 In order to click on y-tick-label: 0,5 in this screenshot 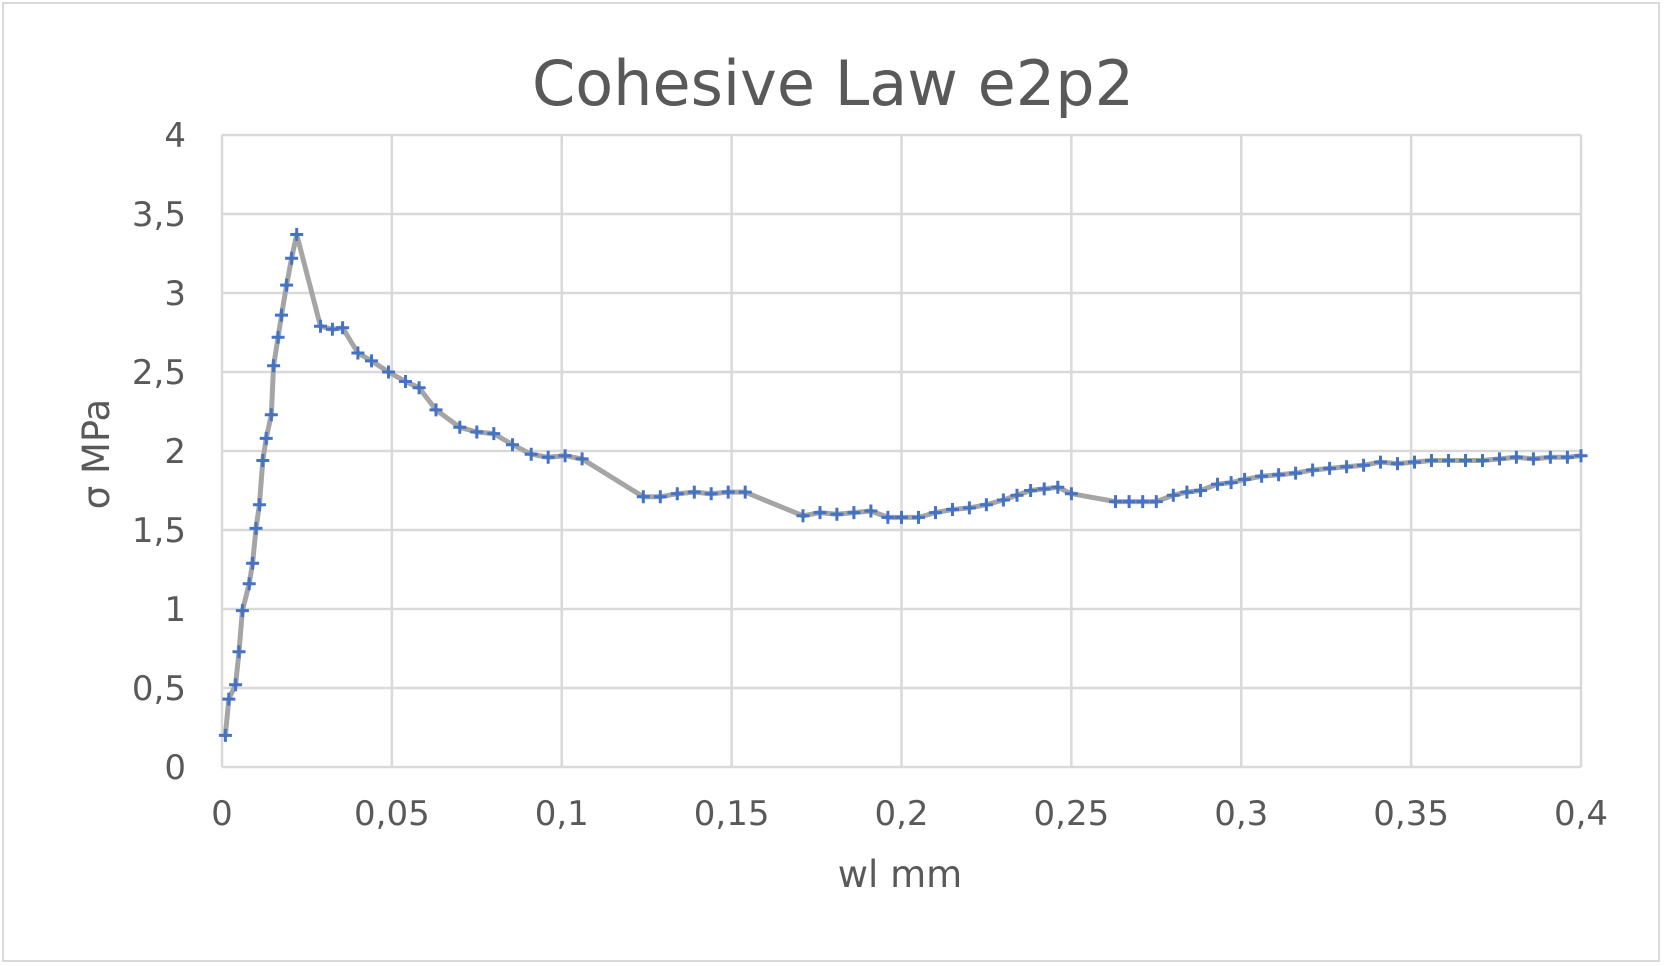, I will do `click(159, 689)`.